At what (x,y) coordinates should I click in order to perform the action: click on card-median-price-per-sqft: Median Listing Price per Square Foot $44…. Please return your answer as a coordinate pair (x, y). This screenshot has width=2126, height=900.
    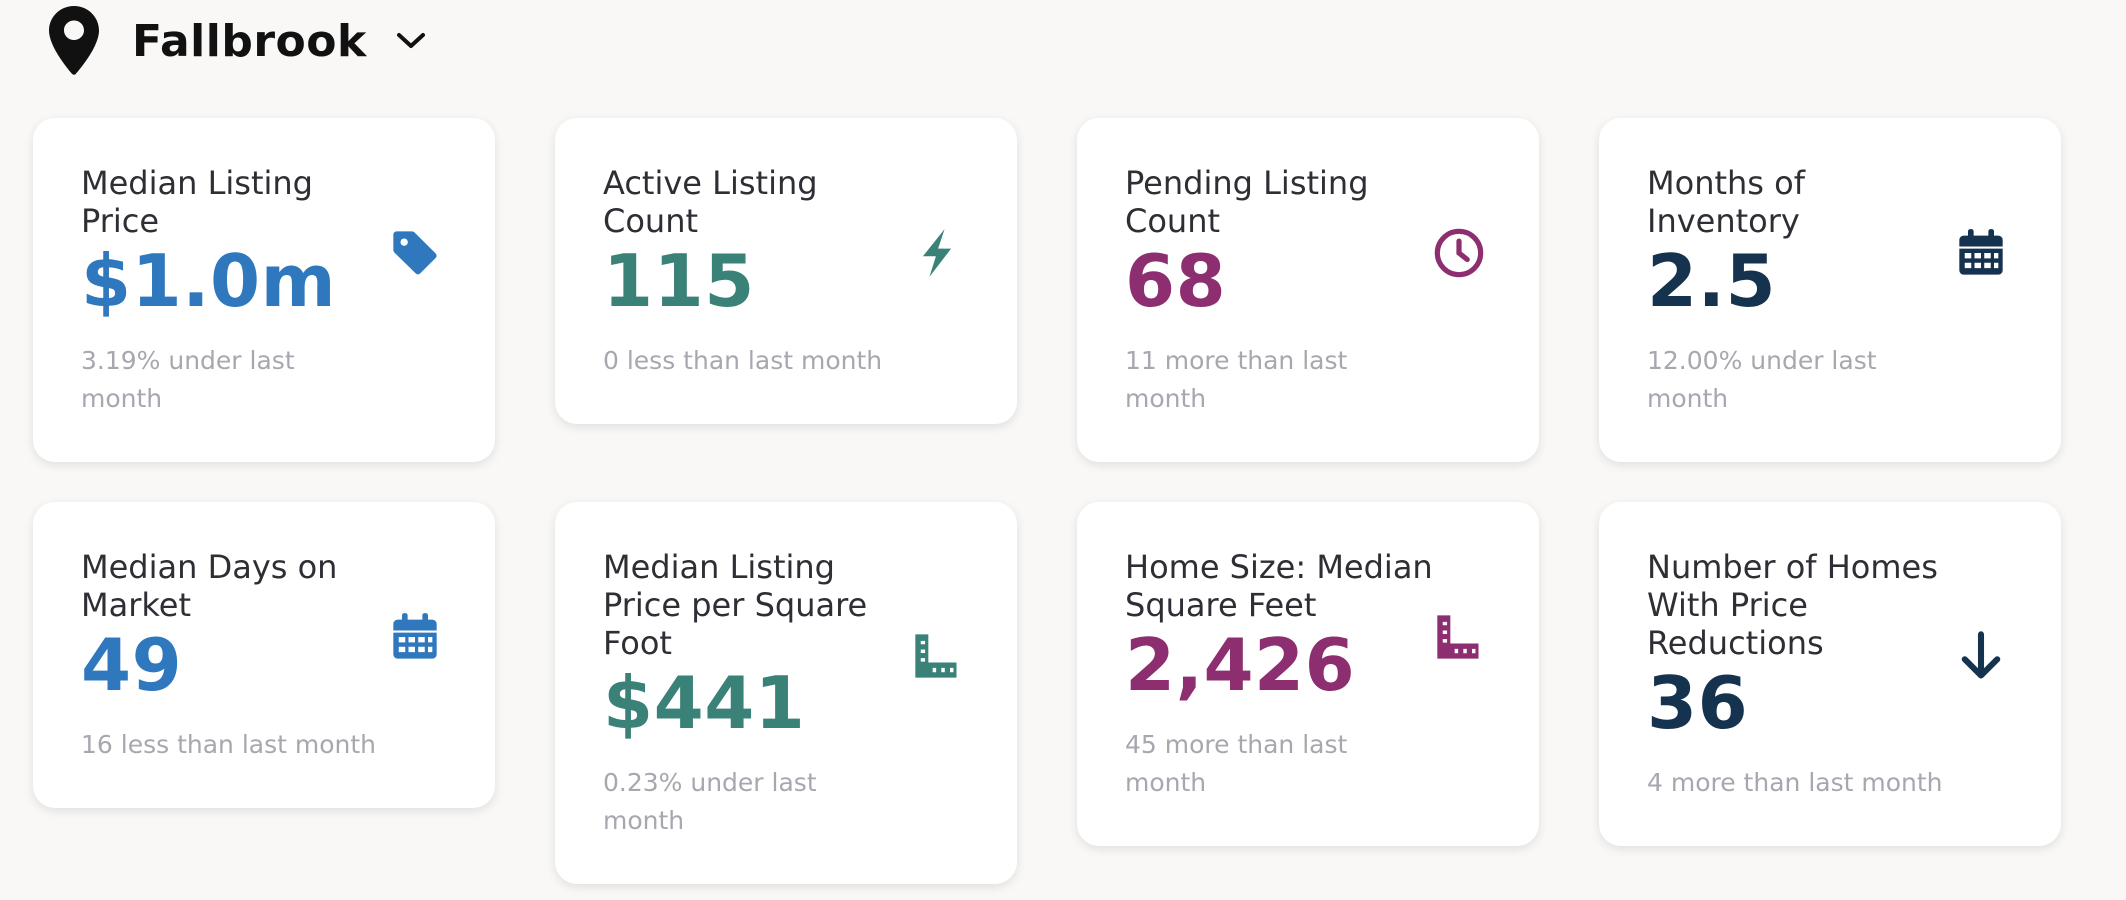
    Looking at the image, I should click on (786, 693).